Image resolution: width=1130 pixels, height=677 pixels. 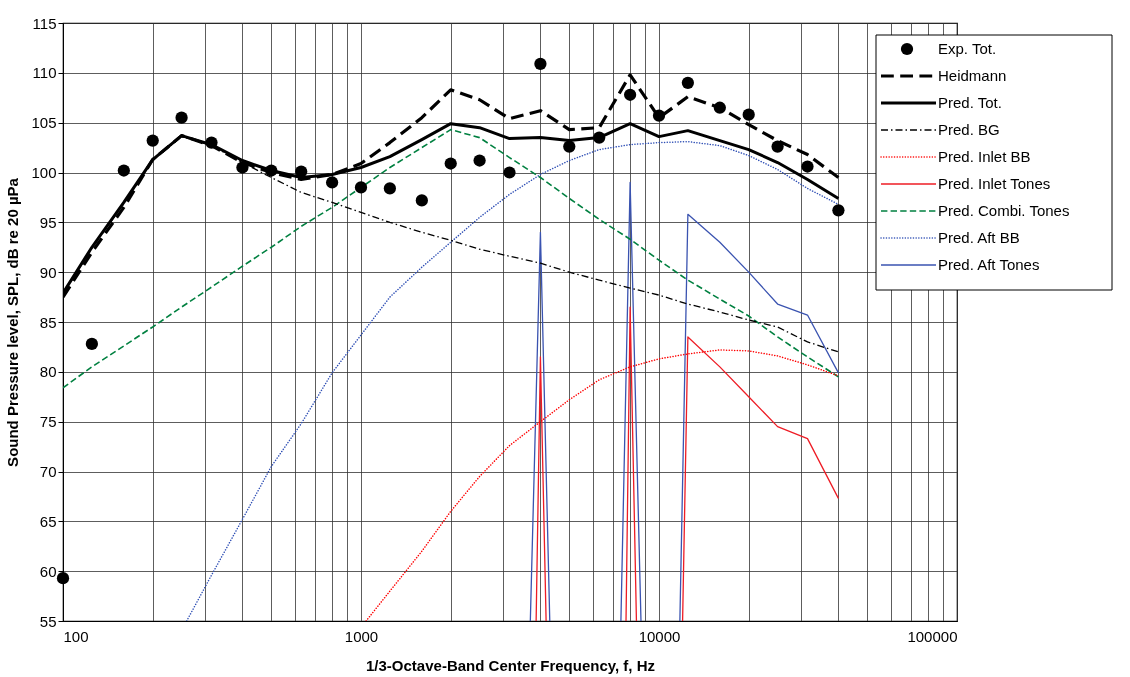 I want to click on x-axis-title: 1/3-Octave-Band Center Frequency, f, Hz, so click(x=510, y=665).